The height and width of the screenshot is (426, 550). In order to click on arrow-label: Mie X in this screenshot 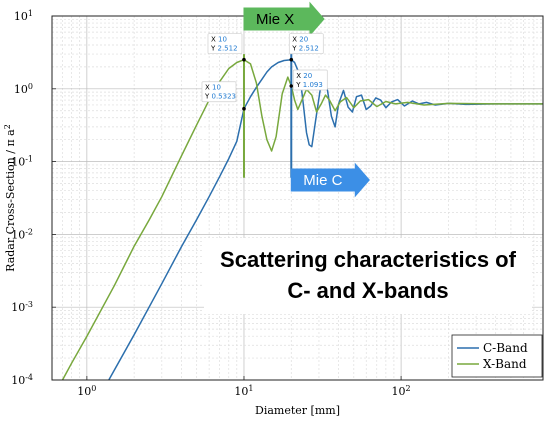, I will do `click(275, 19)`.